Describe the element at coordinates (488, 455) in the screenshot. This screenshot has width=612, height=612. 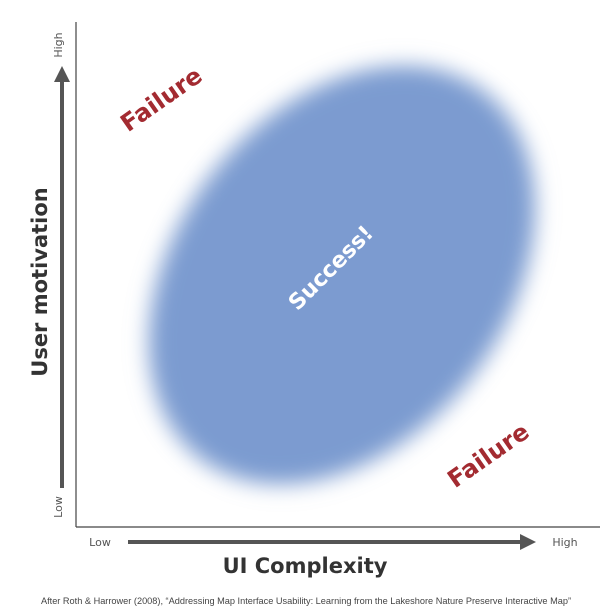
I see `failure-label-bottom-right: Failure` at that location.